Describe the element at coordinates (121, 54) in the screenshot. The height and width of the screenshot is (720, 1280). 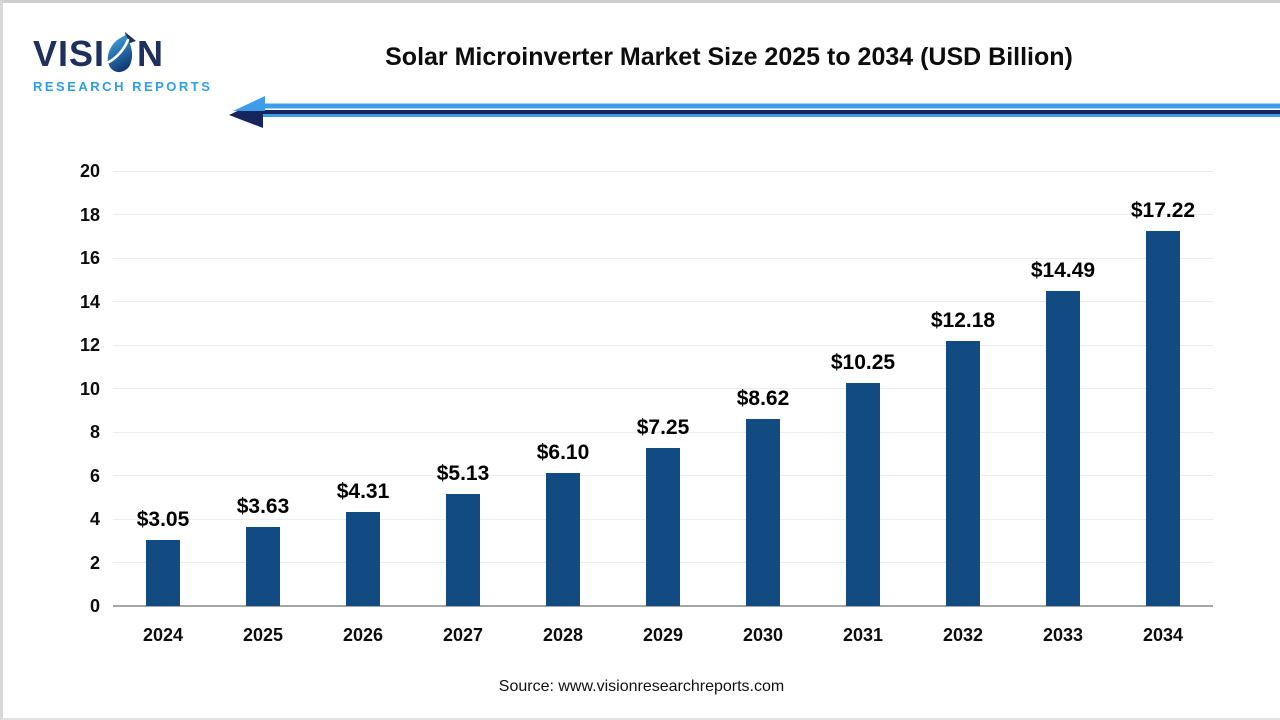
I see `water-drop-swoosh-icon` at that location.